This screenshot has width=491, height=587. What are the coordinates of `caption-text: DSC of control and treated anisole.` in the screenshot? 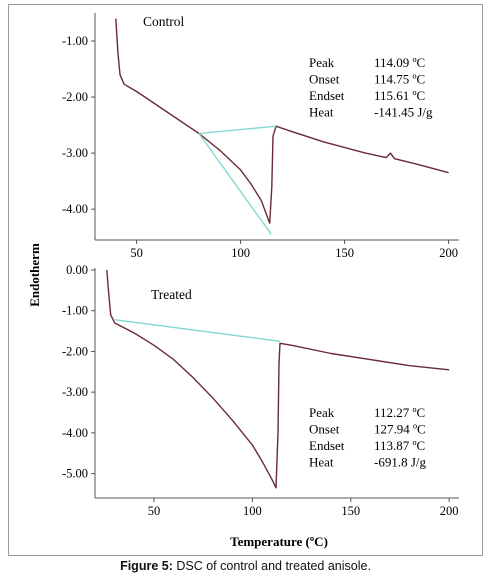 It's located at (273, 566).